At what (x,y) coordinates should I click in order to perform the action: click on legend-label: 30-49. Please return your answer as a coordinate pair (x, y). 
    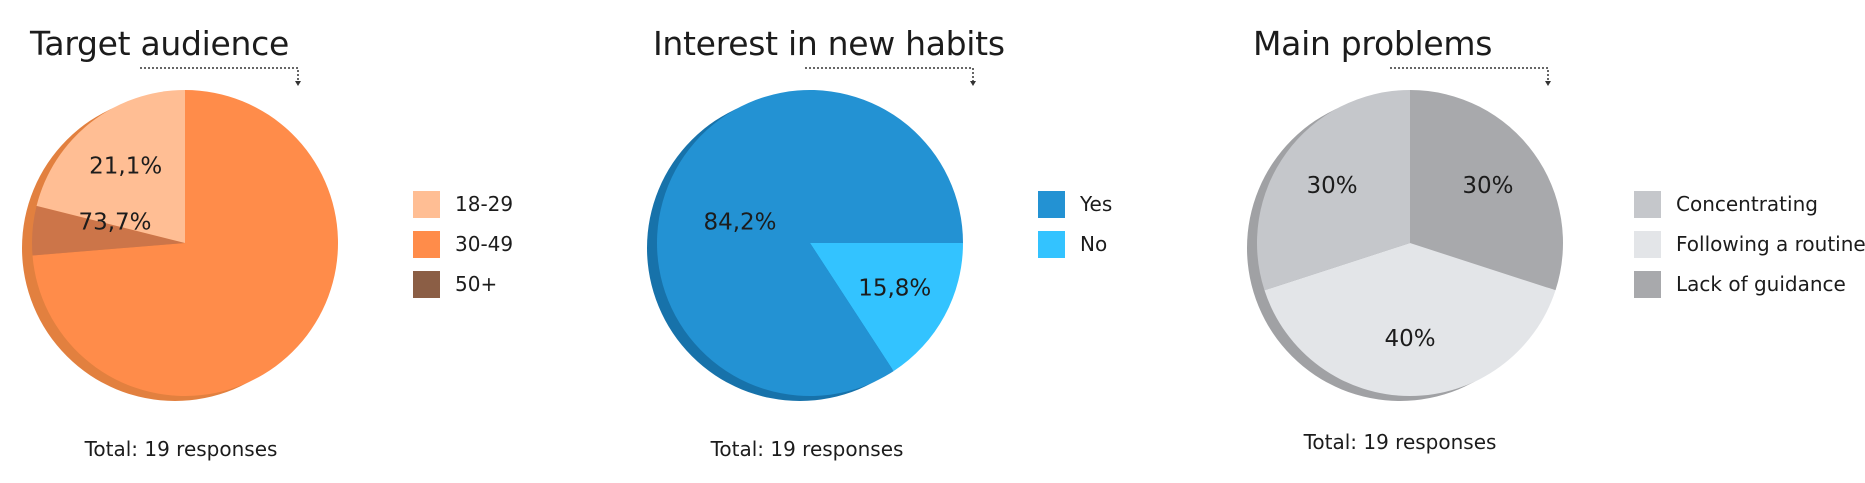
    Looking at the image, I should click on (484, 244).